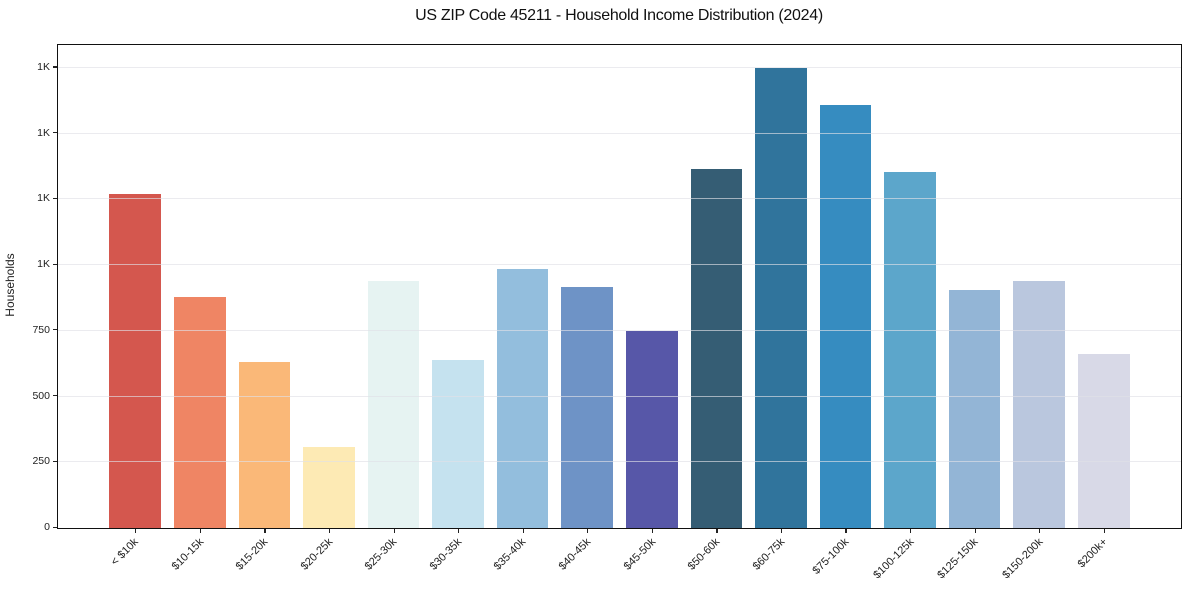 The height and width of the screenshot is (590, 1189). I want to click on bar-$20-25k, so click(329, 487).